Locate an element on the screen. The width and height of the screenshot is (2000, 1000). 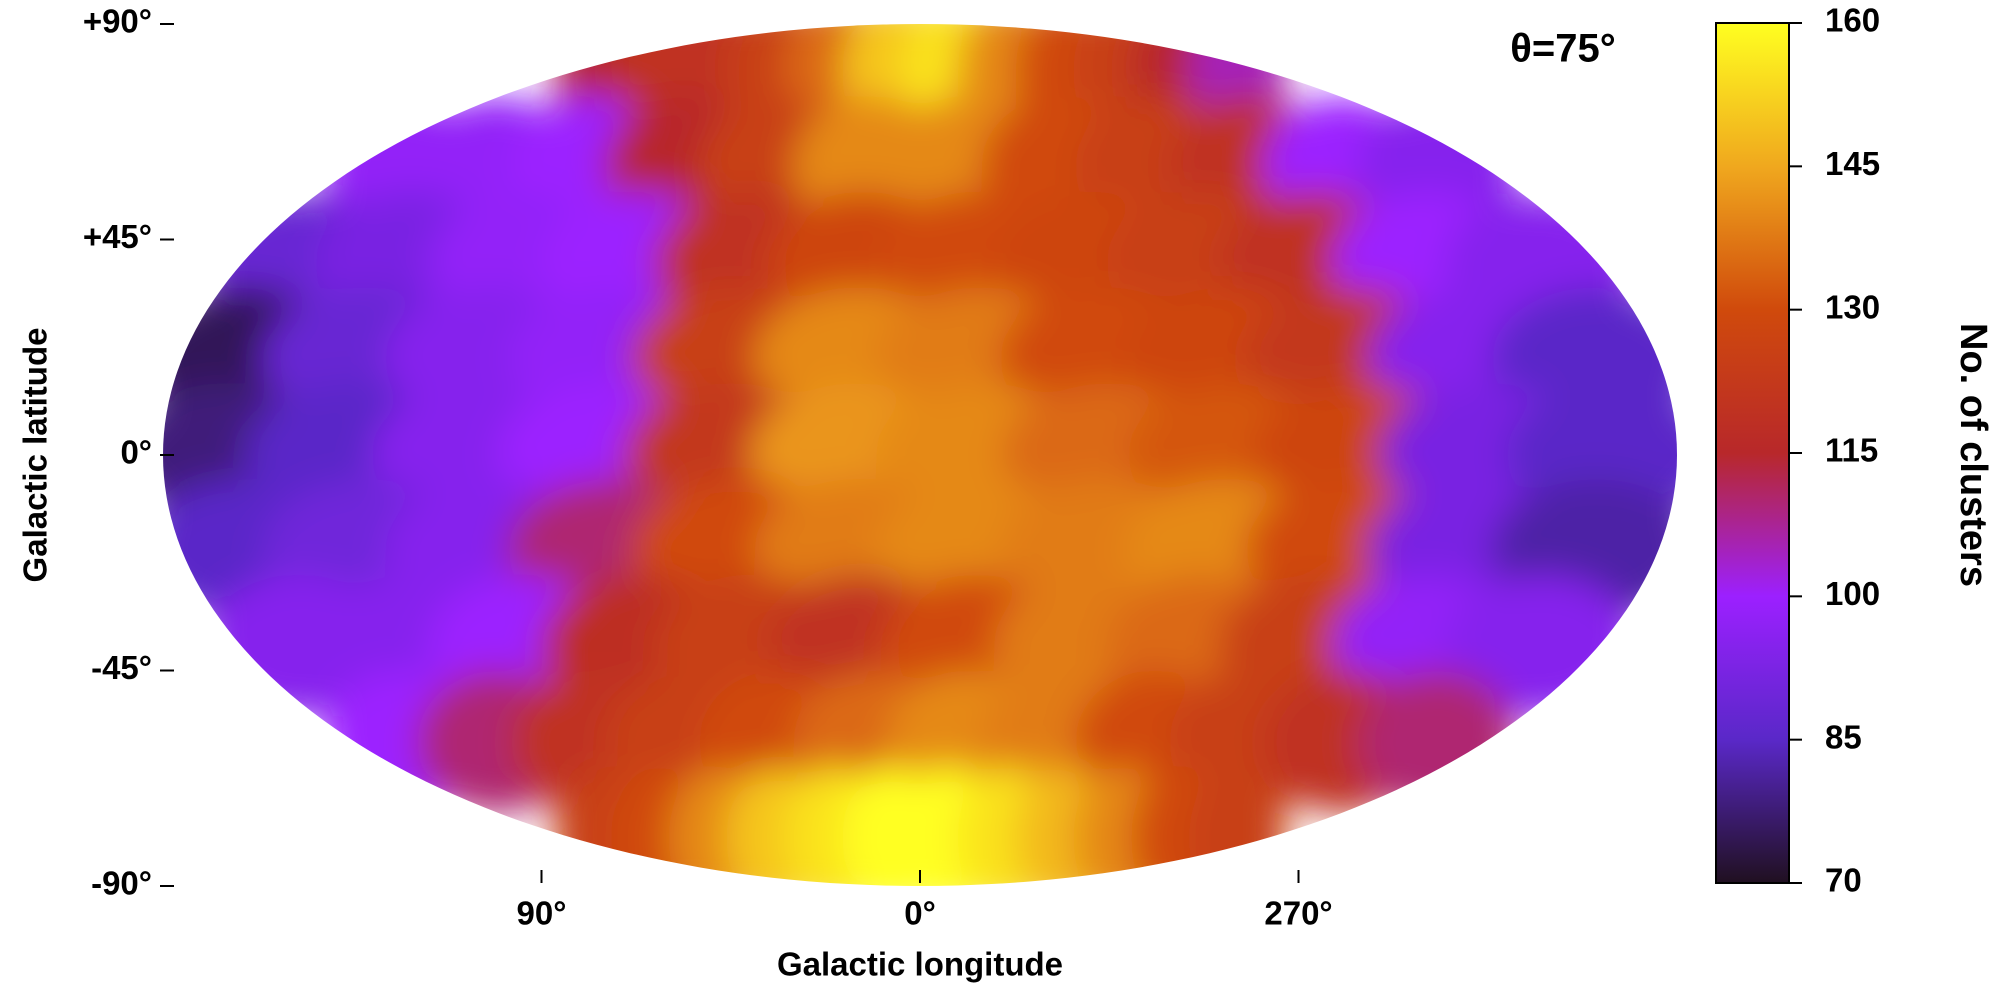
colorbar-tick-label: 85 is located at coordinates (1843, 736).